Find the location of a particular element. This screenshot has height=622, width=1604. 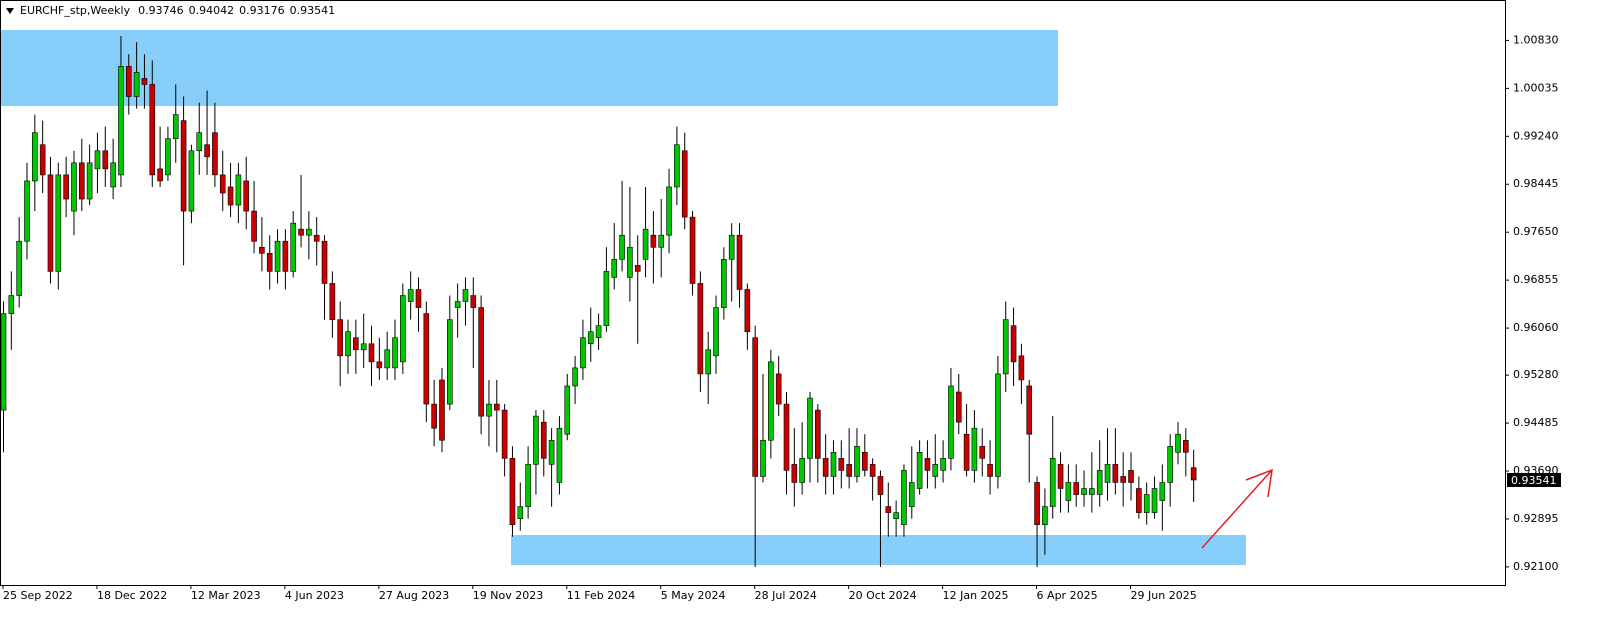

y-tick-label: 0.92895 is located at coordinates (1536, 518).